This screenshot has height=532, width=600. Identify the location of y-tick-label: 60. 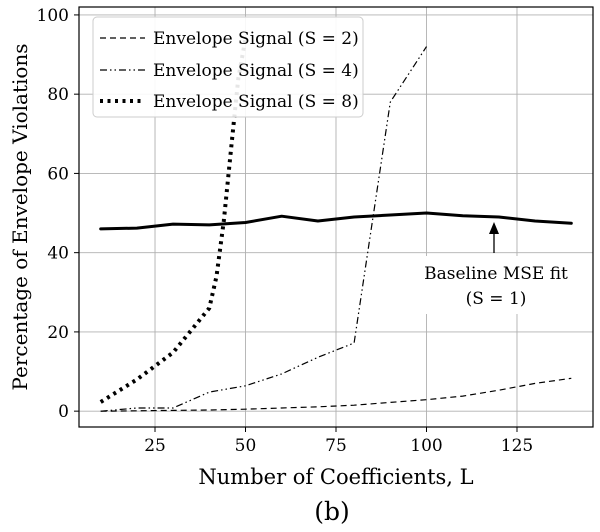
(58, 174).